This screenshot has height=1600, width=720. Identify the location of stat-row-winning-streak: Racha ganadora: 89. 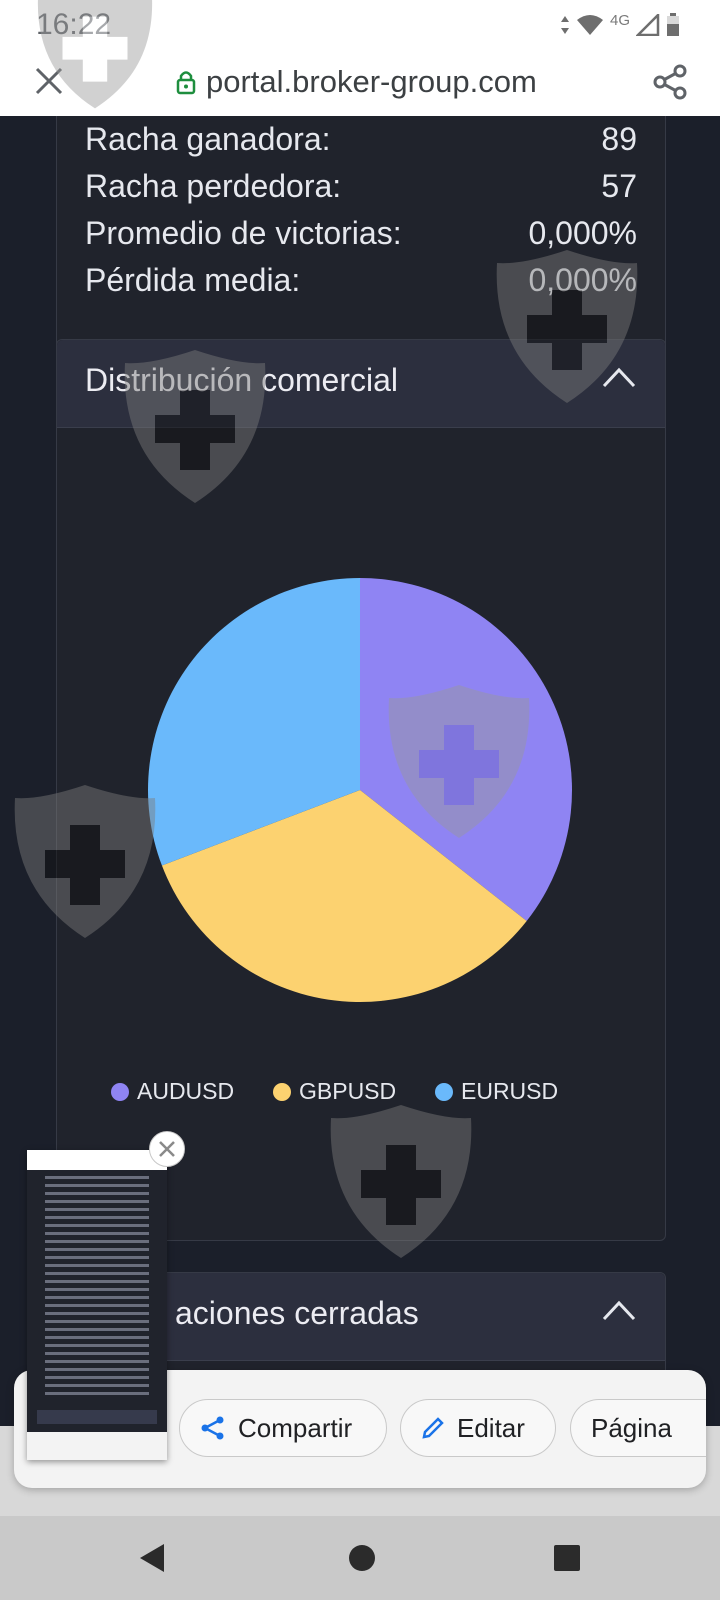
(361, 143).